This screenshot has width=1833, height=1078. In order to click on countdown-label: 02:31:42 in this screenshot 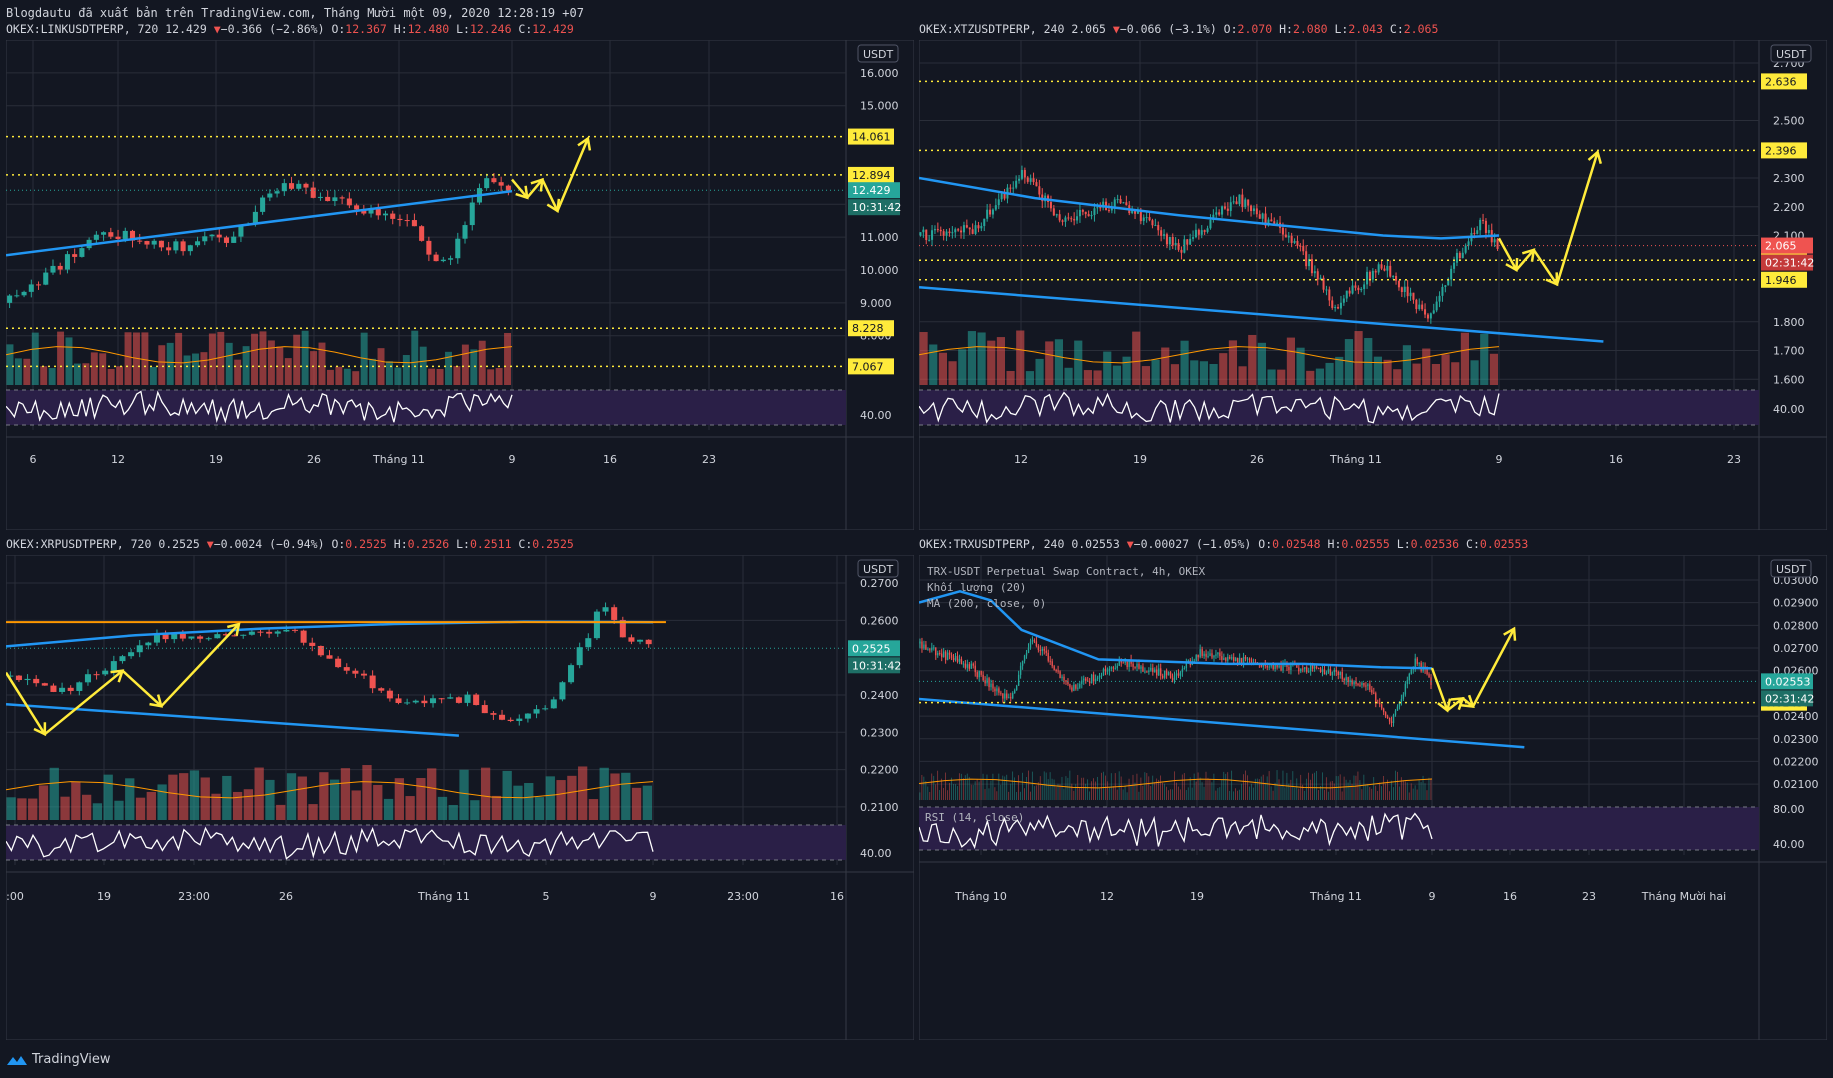, I will do `click(1789, 698)`.